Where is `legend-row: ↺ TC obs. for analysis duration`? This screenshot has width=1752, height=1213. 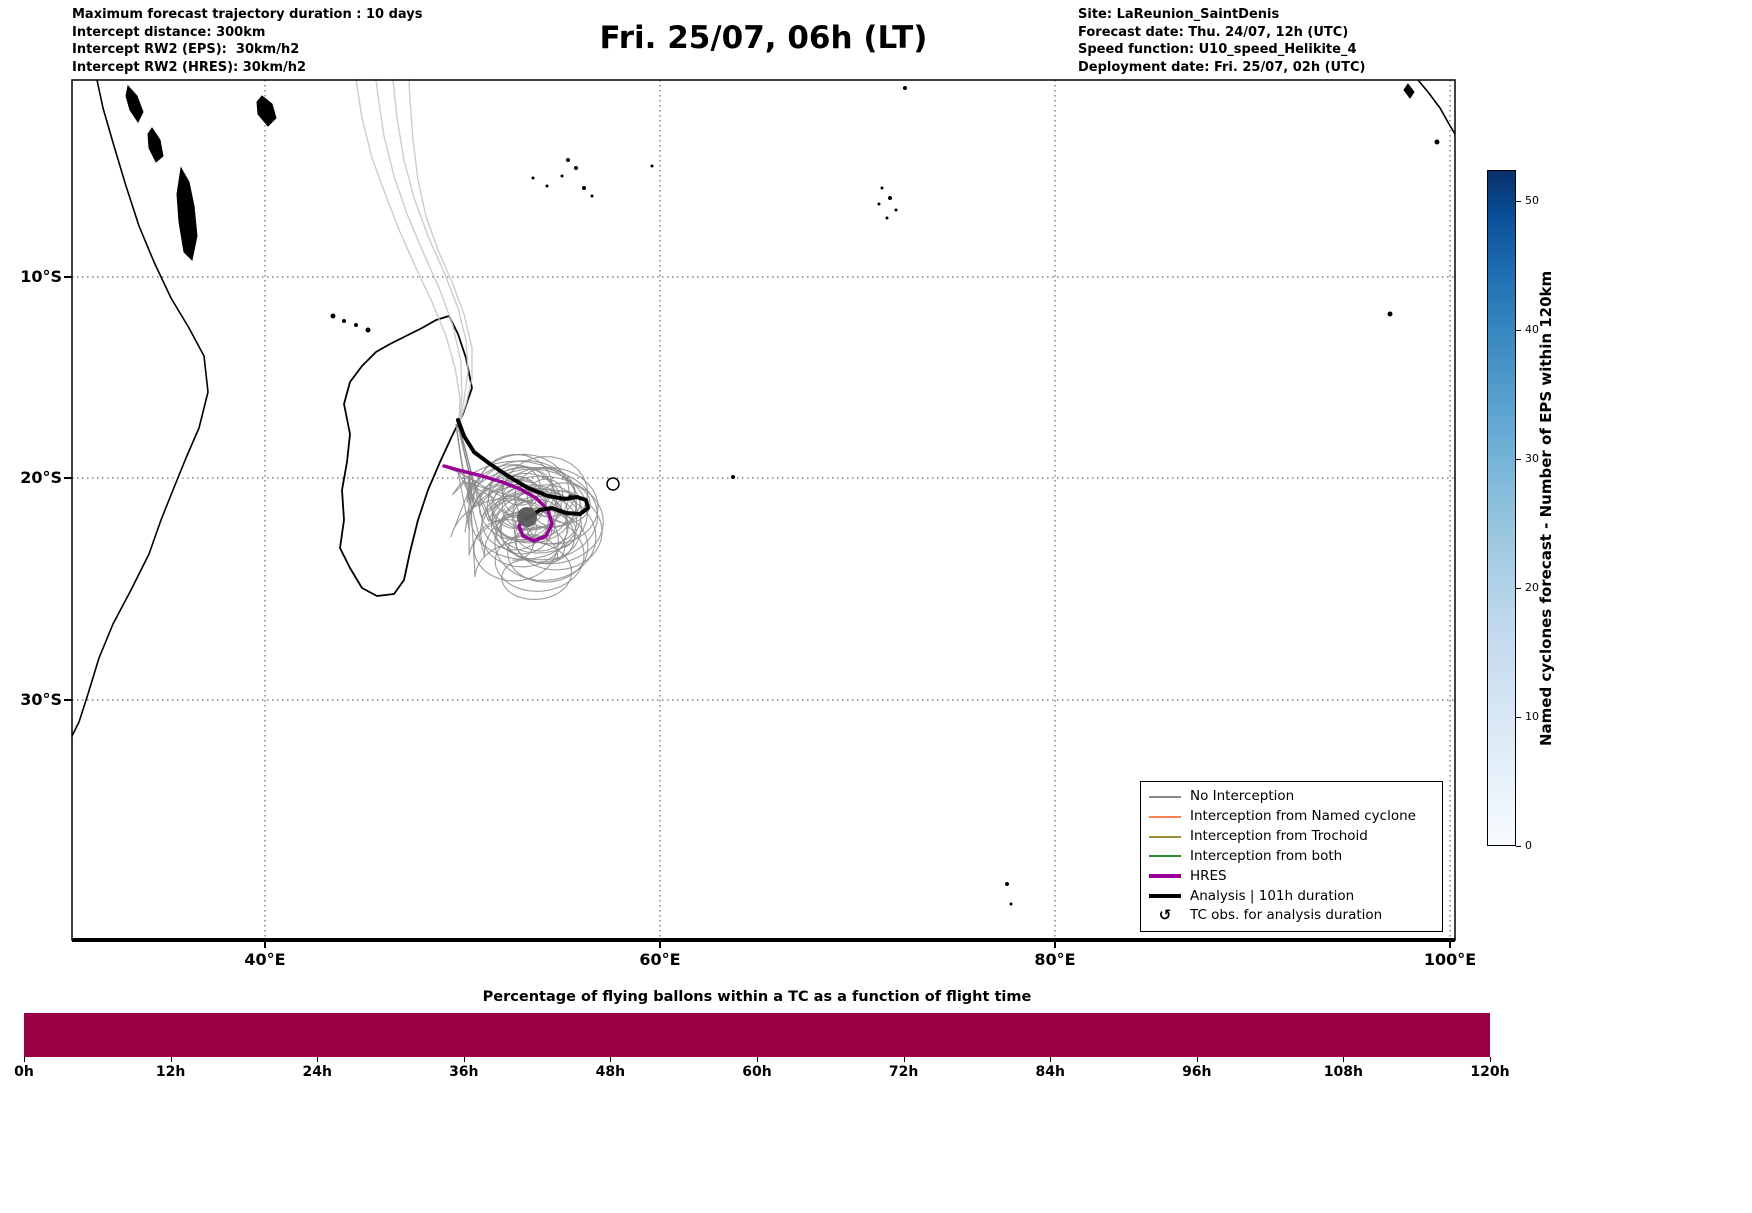
legend-row: ↺ TC obs. for analysis duration is located at coordinates (1291, 915).